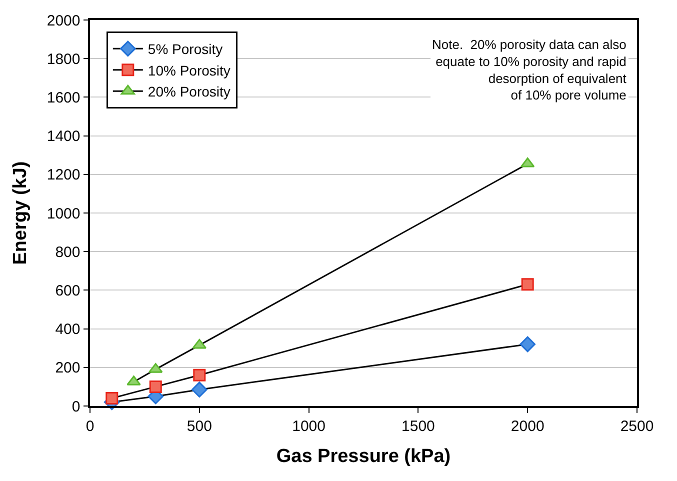  What do you see at coordinates (189, 92) in the screenshot?
I see `legend-label: 20% Porosity` at bounding box center [189, 92].